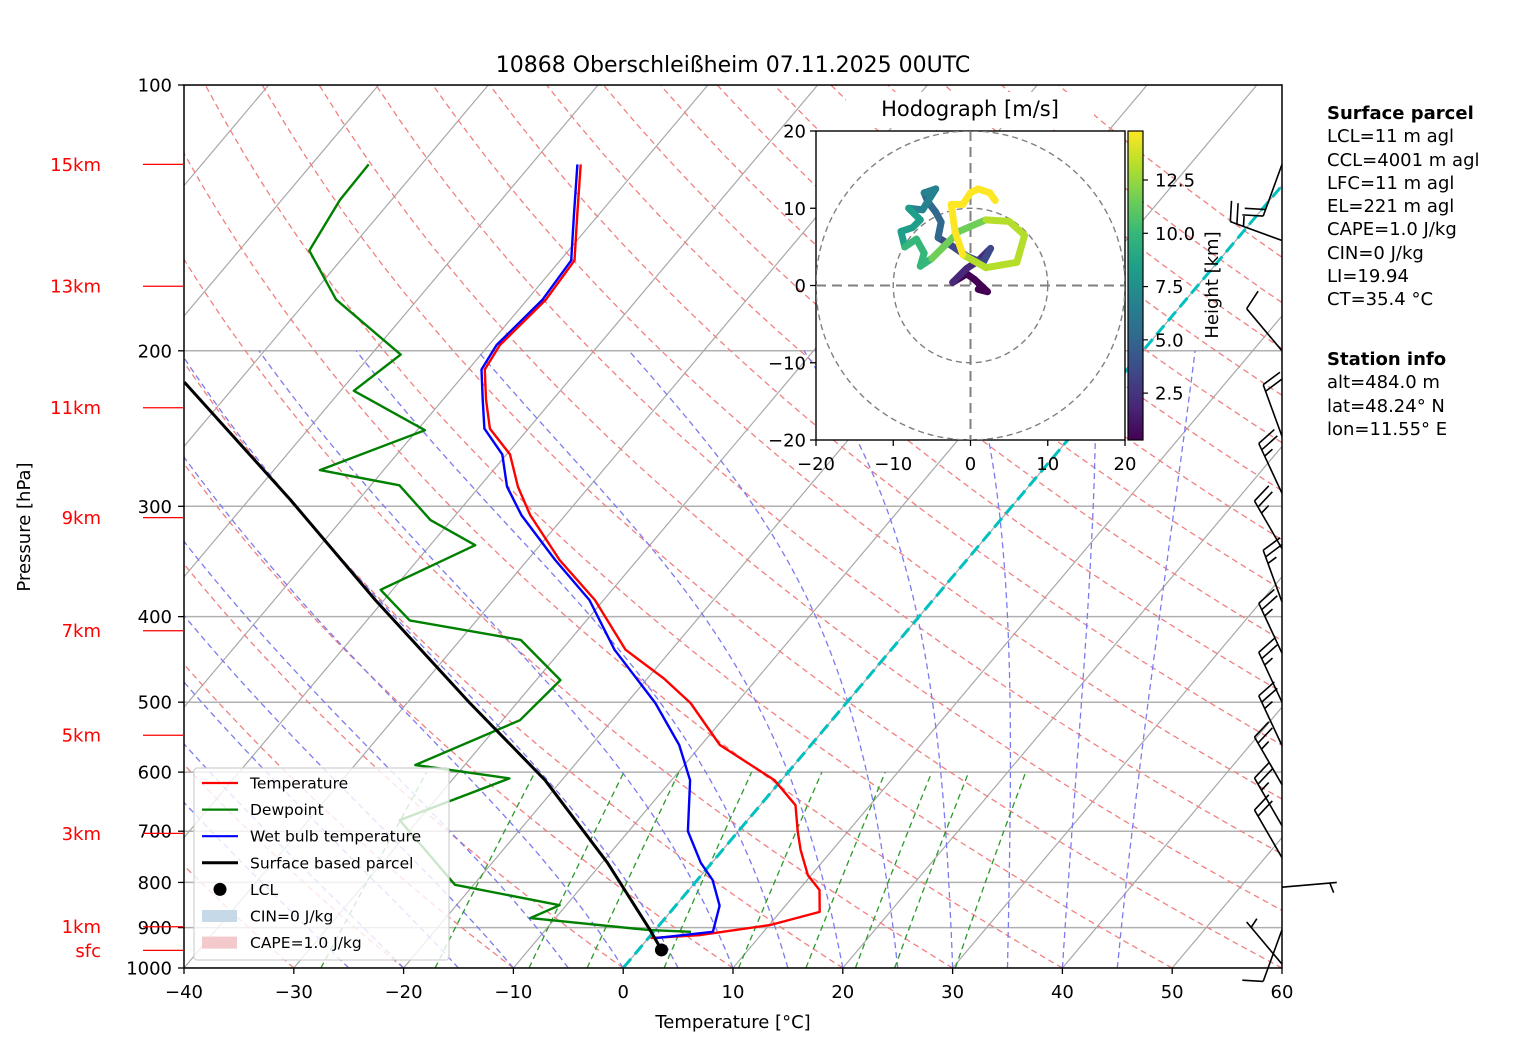 Image resolution: width=1517 pixels, height=1054 pixels. Describe the element at coordinates (970, 110) in the screenshot. I see `hodograph-title-bg` at that location.